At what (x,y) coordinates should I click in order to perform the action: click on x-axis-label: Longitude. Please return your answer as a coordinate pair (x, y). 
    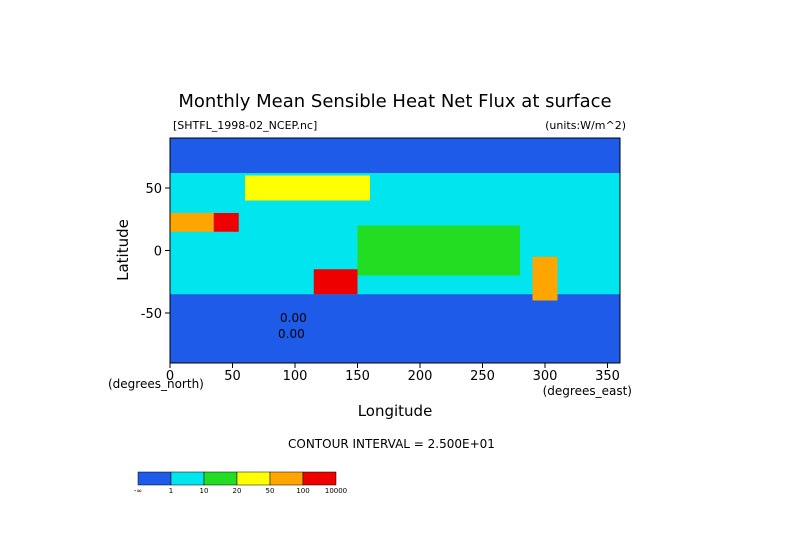
    Looking at the image, I should click on (395, 411).